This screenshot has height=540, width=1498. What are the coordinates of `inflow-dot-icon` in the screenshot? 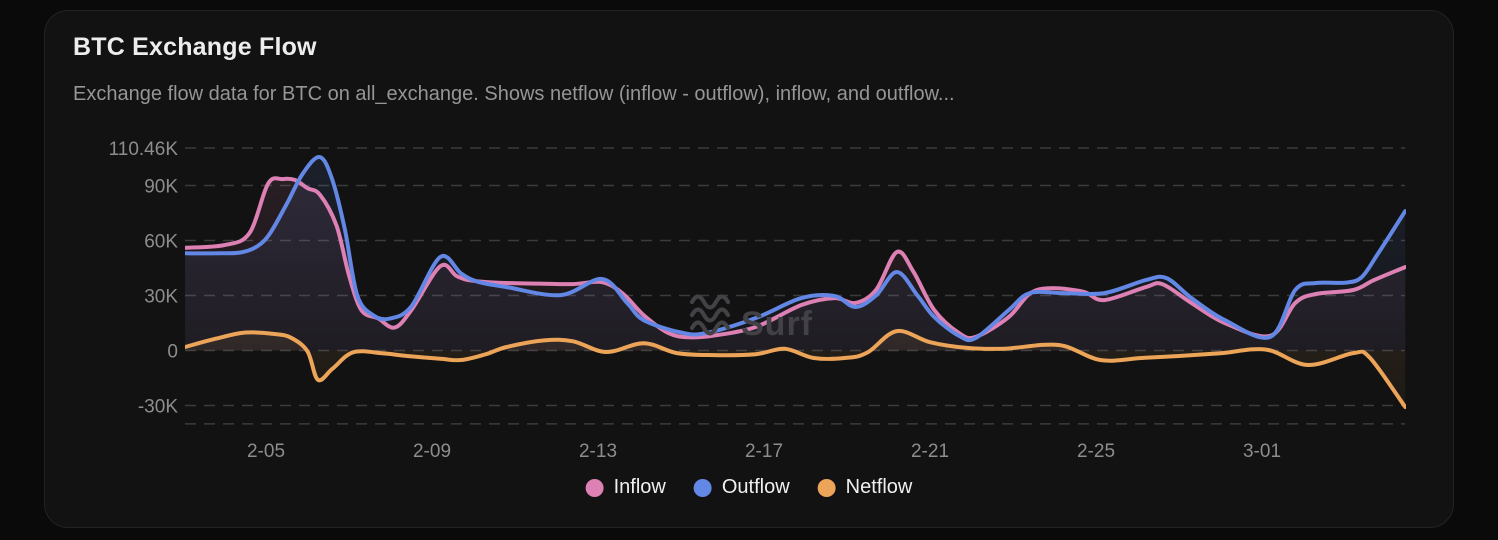 It's located at (594, 487).